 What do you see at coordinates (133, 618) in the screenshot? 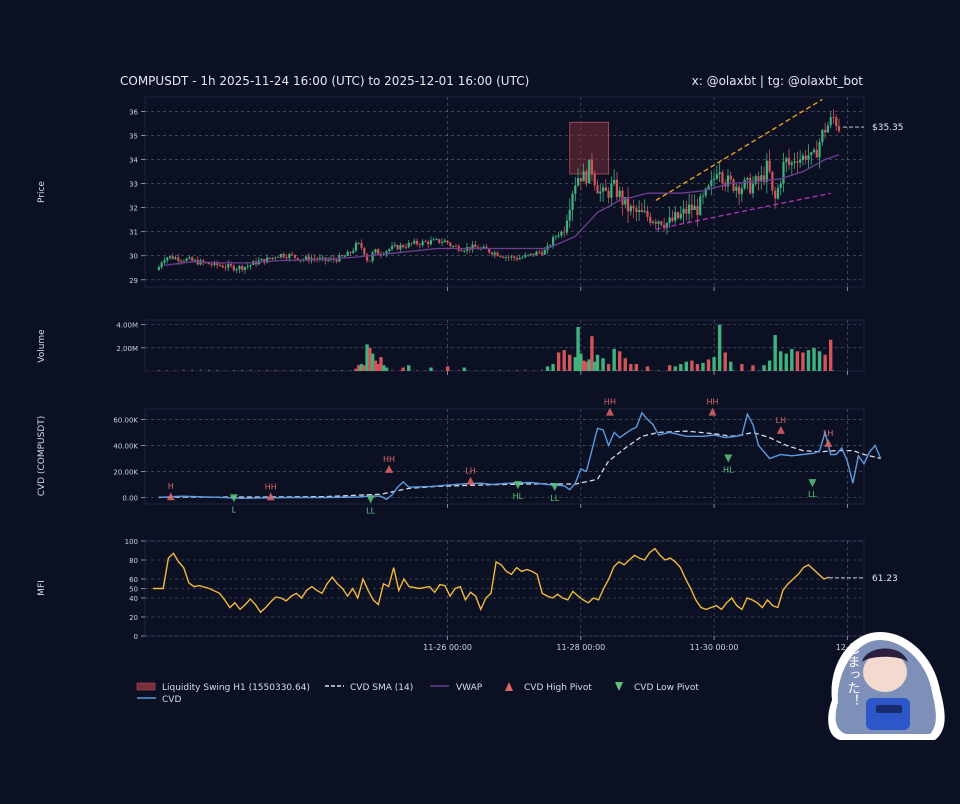
I see `y-tick-label: 20` at bounding box center [133, 618].